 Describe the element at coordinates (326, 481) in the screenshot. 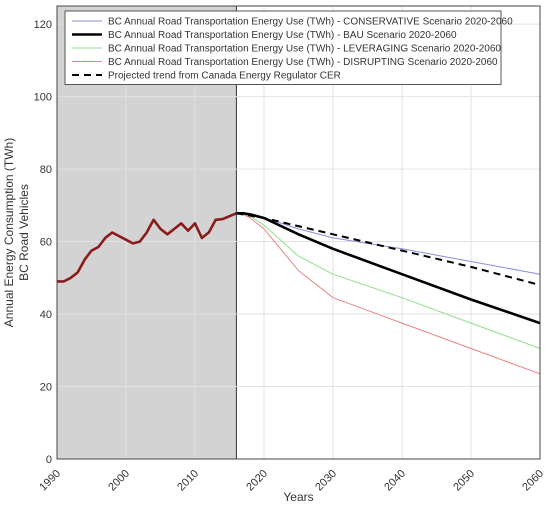

I see `x-tick-label: 2030` at that location.